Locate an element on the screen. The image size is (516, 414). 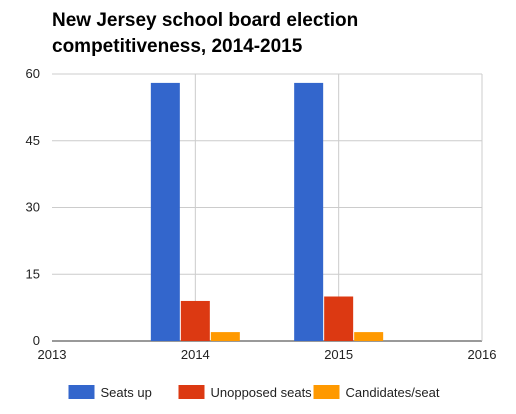
legend-label: Candidates/seat is located at coordinates (393, 392).